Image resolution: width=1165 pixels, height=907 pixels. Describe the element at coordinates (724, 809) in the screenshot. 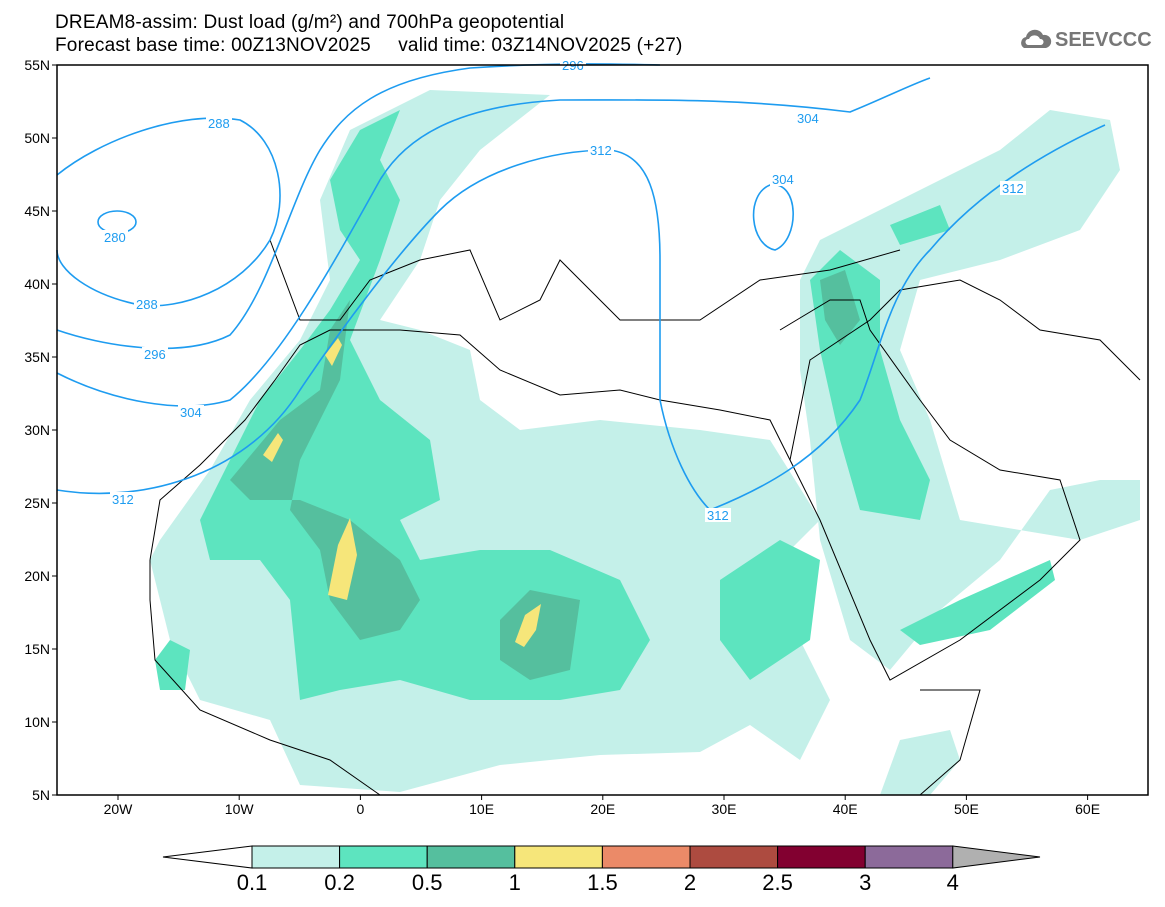

I see `lon-label: 30E` at that location.